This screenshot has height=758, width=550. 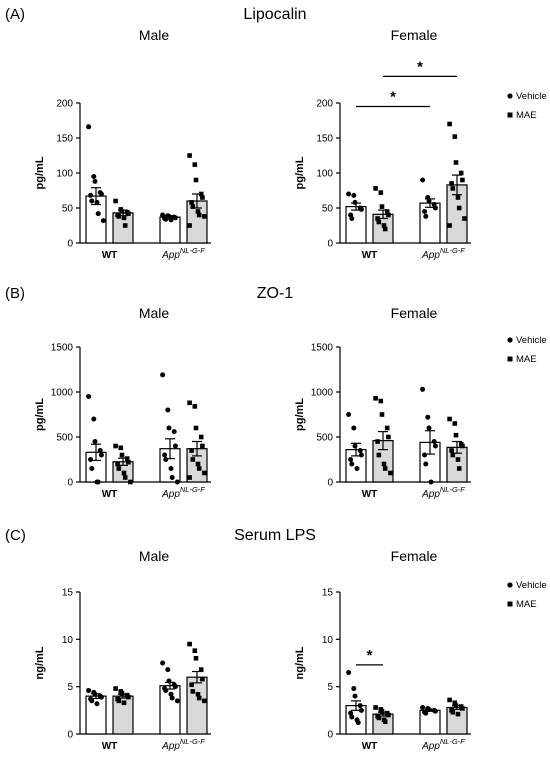 I want to click on legend-vehicle-label: Vehicle, so click(x=531, y=340).